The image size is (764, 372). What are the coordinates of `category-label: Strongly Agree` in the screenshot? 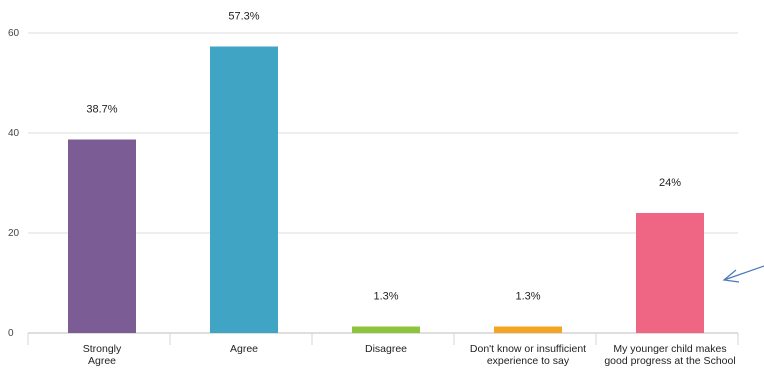 It's located at (102, 355).